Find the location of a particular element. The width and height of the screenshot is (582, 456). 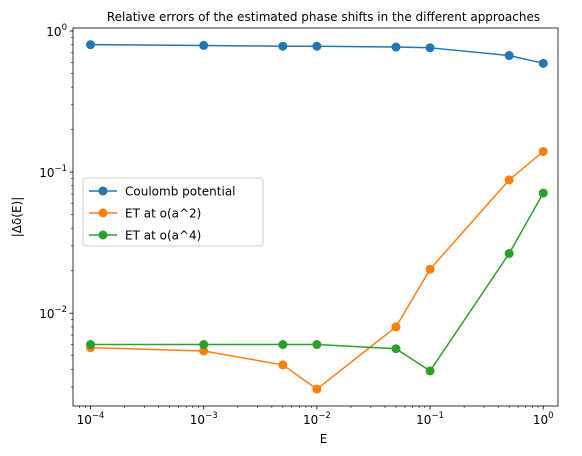

legend-label: ET at o(a^4) is located at coordinates (163, 236).